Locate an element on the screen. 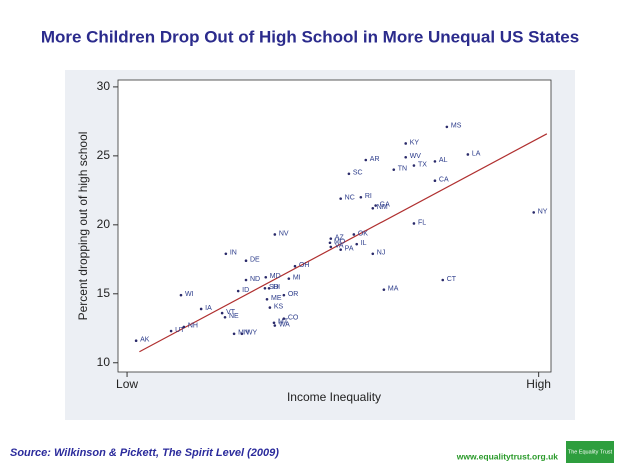  y-tick-label: 15 is located at coordinates (104, 293).